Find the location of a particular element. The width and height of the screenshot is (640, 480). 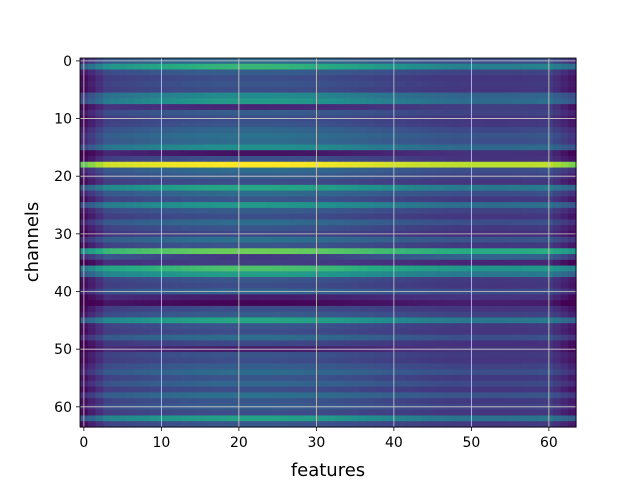

y-tick-label: 40 is located at coordinates (63, 293).